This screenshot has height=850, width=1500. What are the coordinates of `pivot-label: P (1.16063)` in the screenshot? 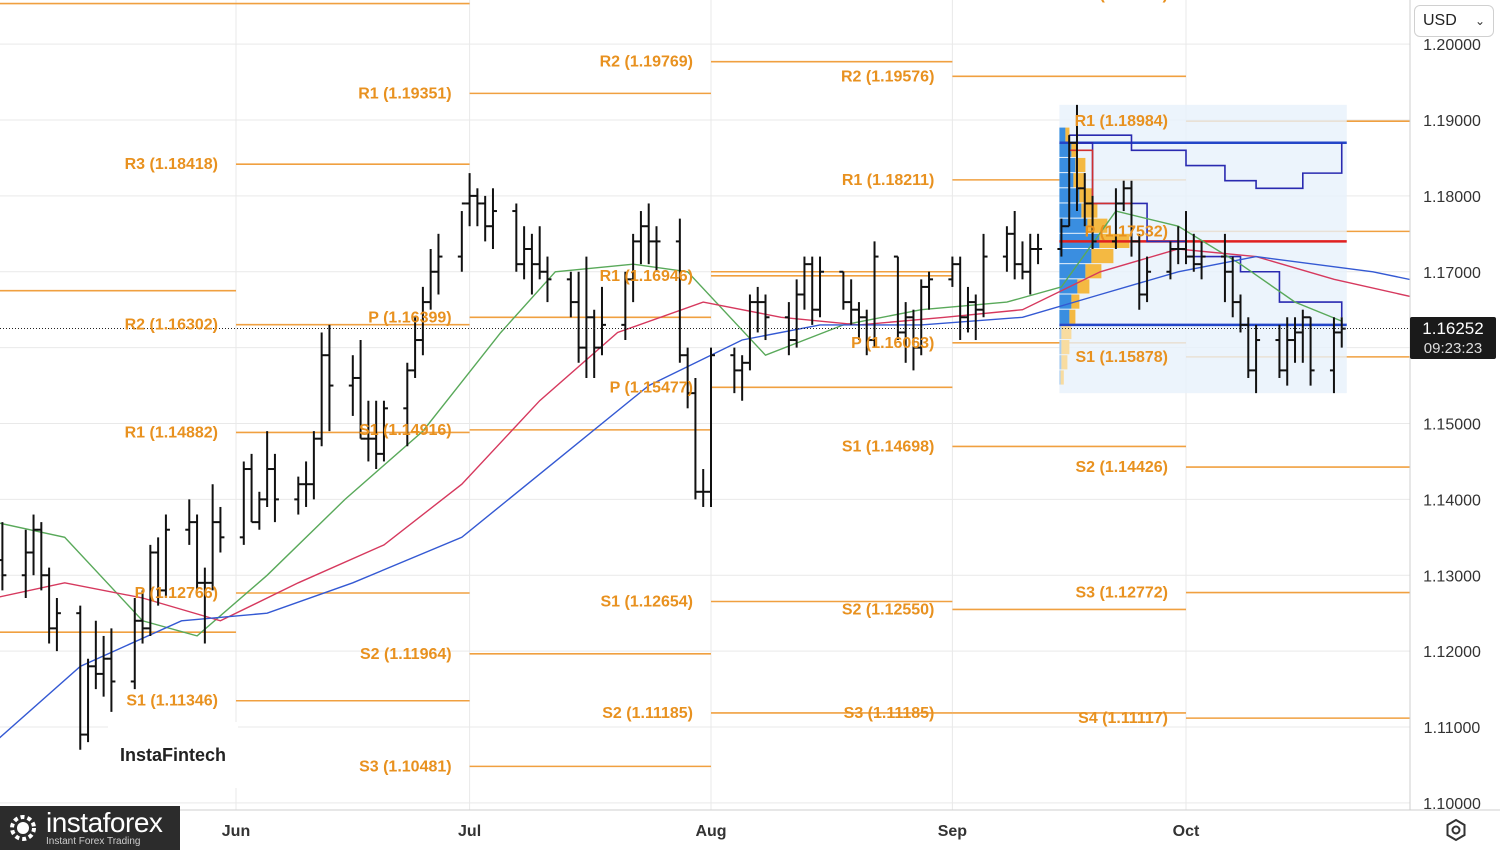 It's located at (892, 343).